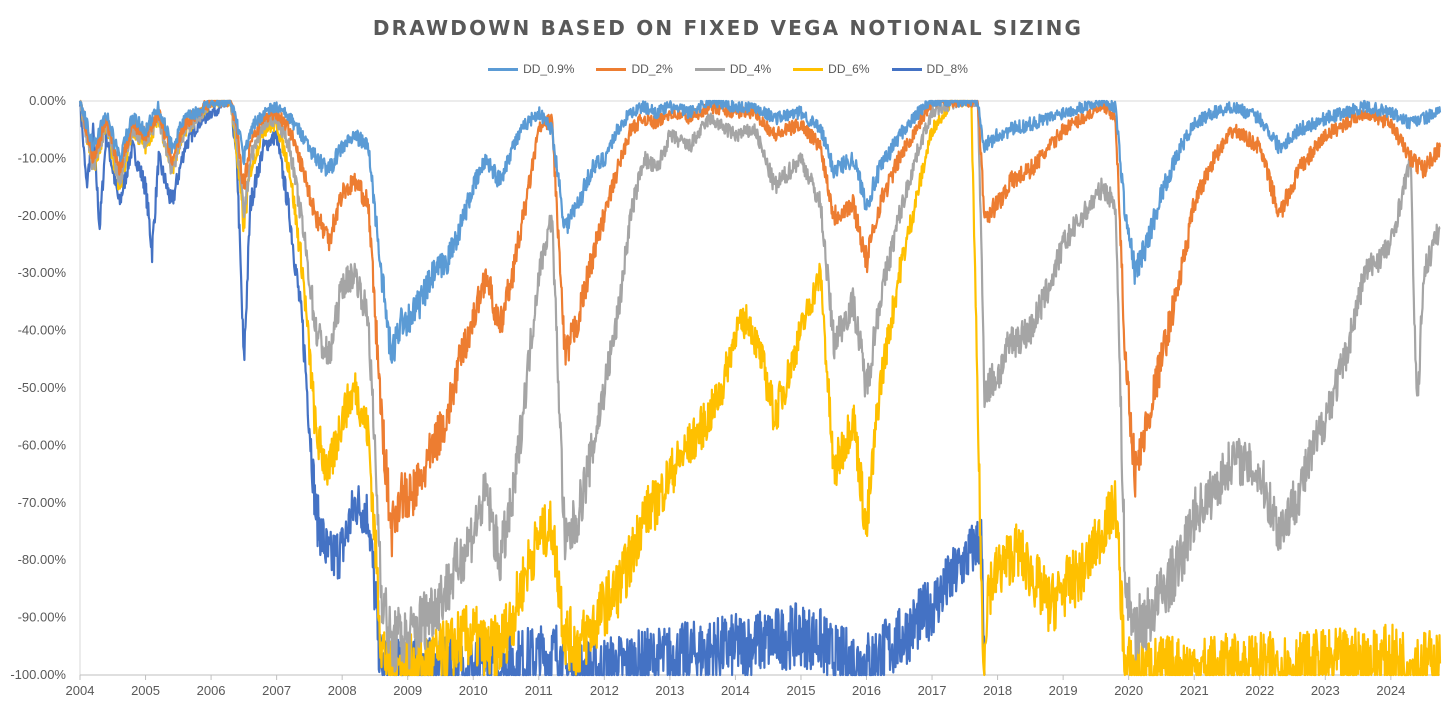  Describe the element at coordinates (1390, 690) in the screenshot. I see `x-tick-label: 2024` at that location.